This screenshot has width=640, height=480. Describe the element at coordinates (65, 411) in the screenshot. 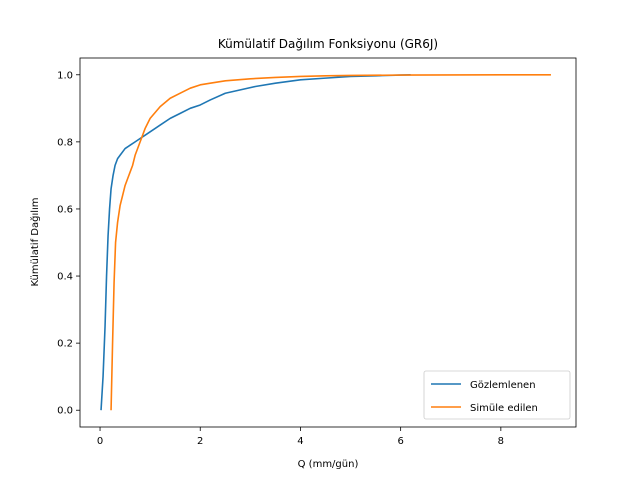

I see `y-tick-label: 0.0` at that location.